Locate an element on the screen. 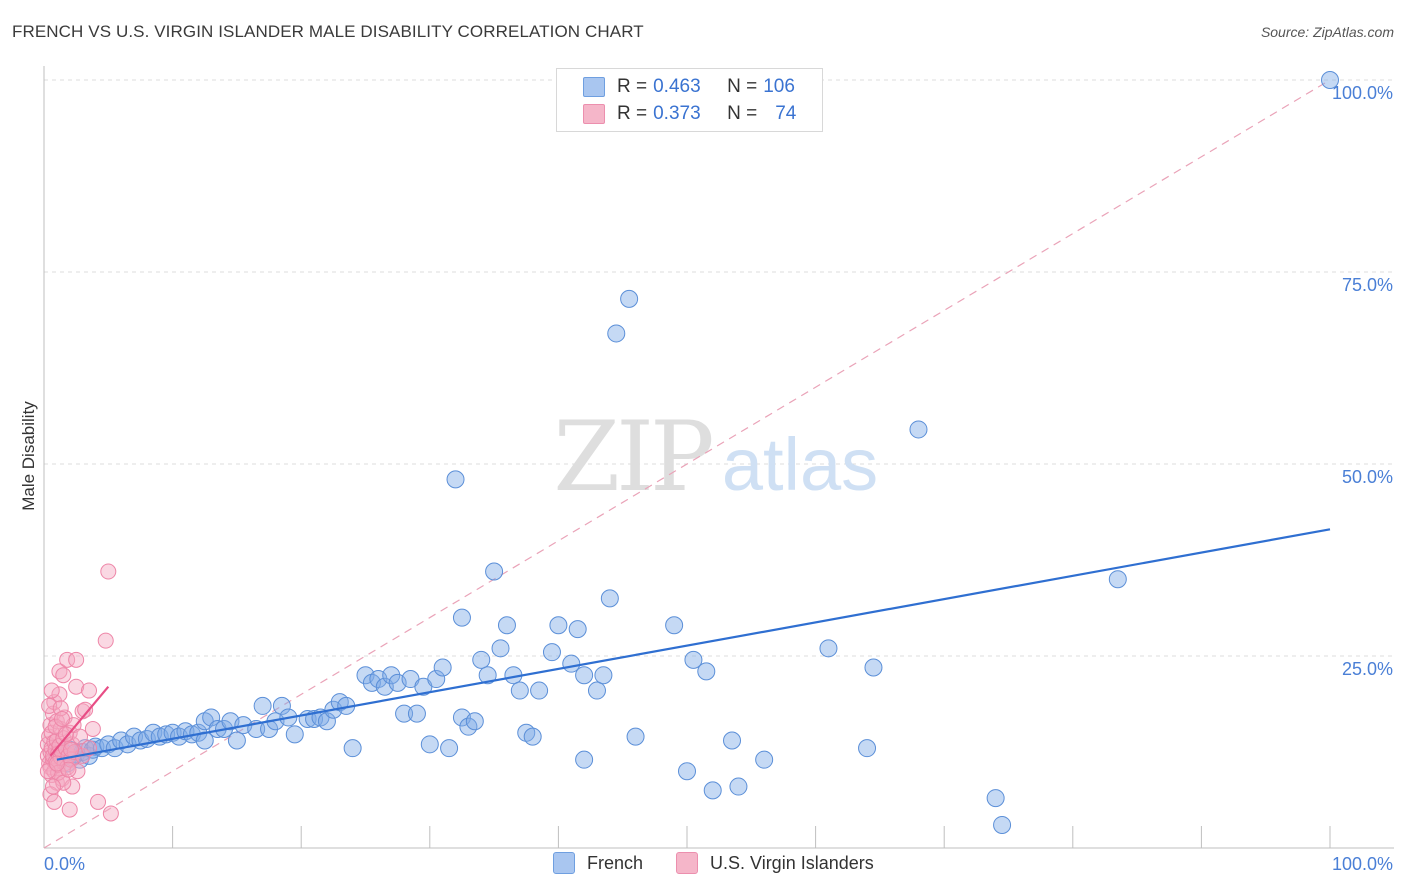 This screenshot has height=892, width=1406. series-legend: French U.S. Virgin Islanders is located at coordinates (703, 864).